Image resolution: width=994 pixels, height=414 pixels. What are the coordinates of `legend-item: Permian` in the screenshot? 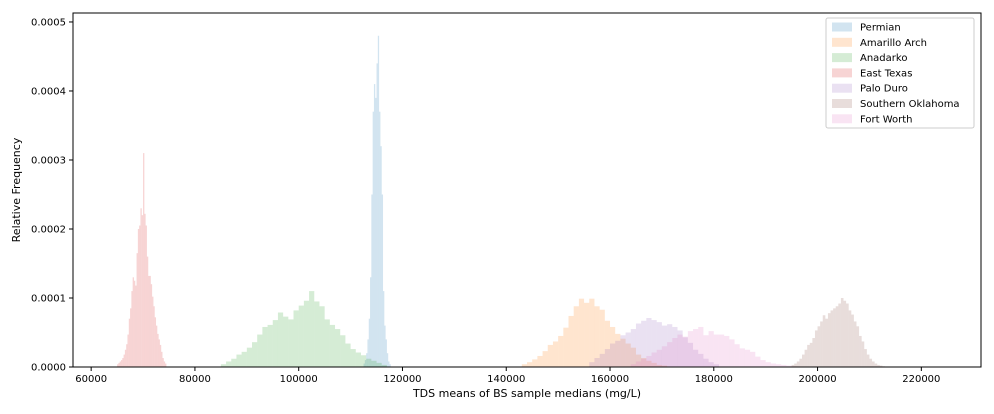 It's located at (866, 28).